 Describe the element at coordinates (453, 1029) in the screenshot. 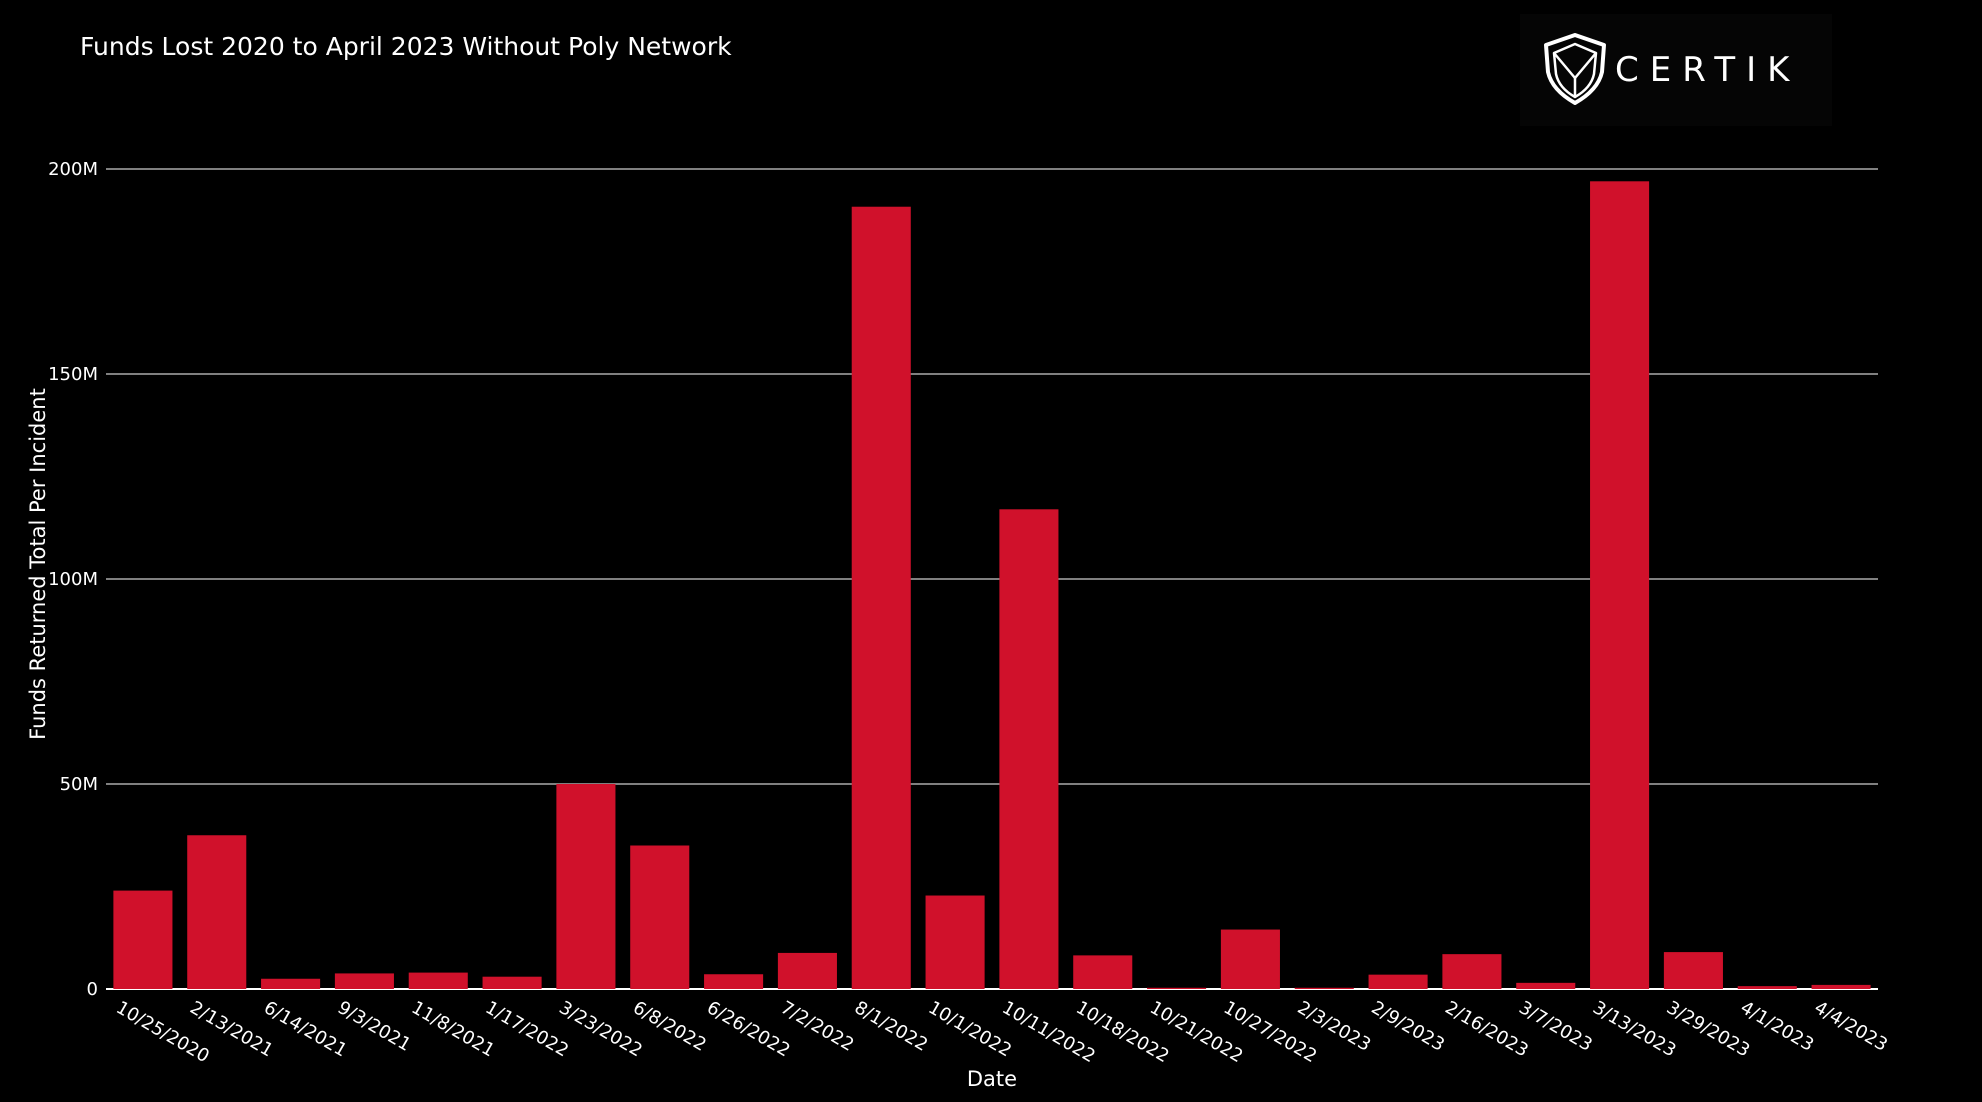

I see `x-tick-label: 11/8/2021` at that location.